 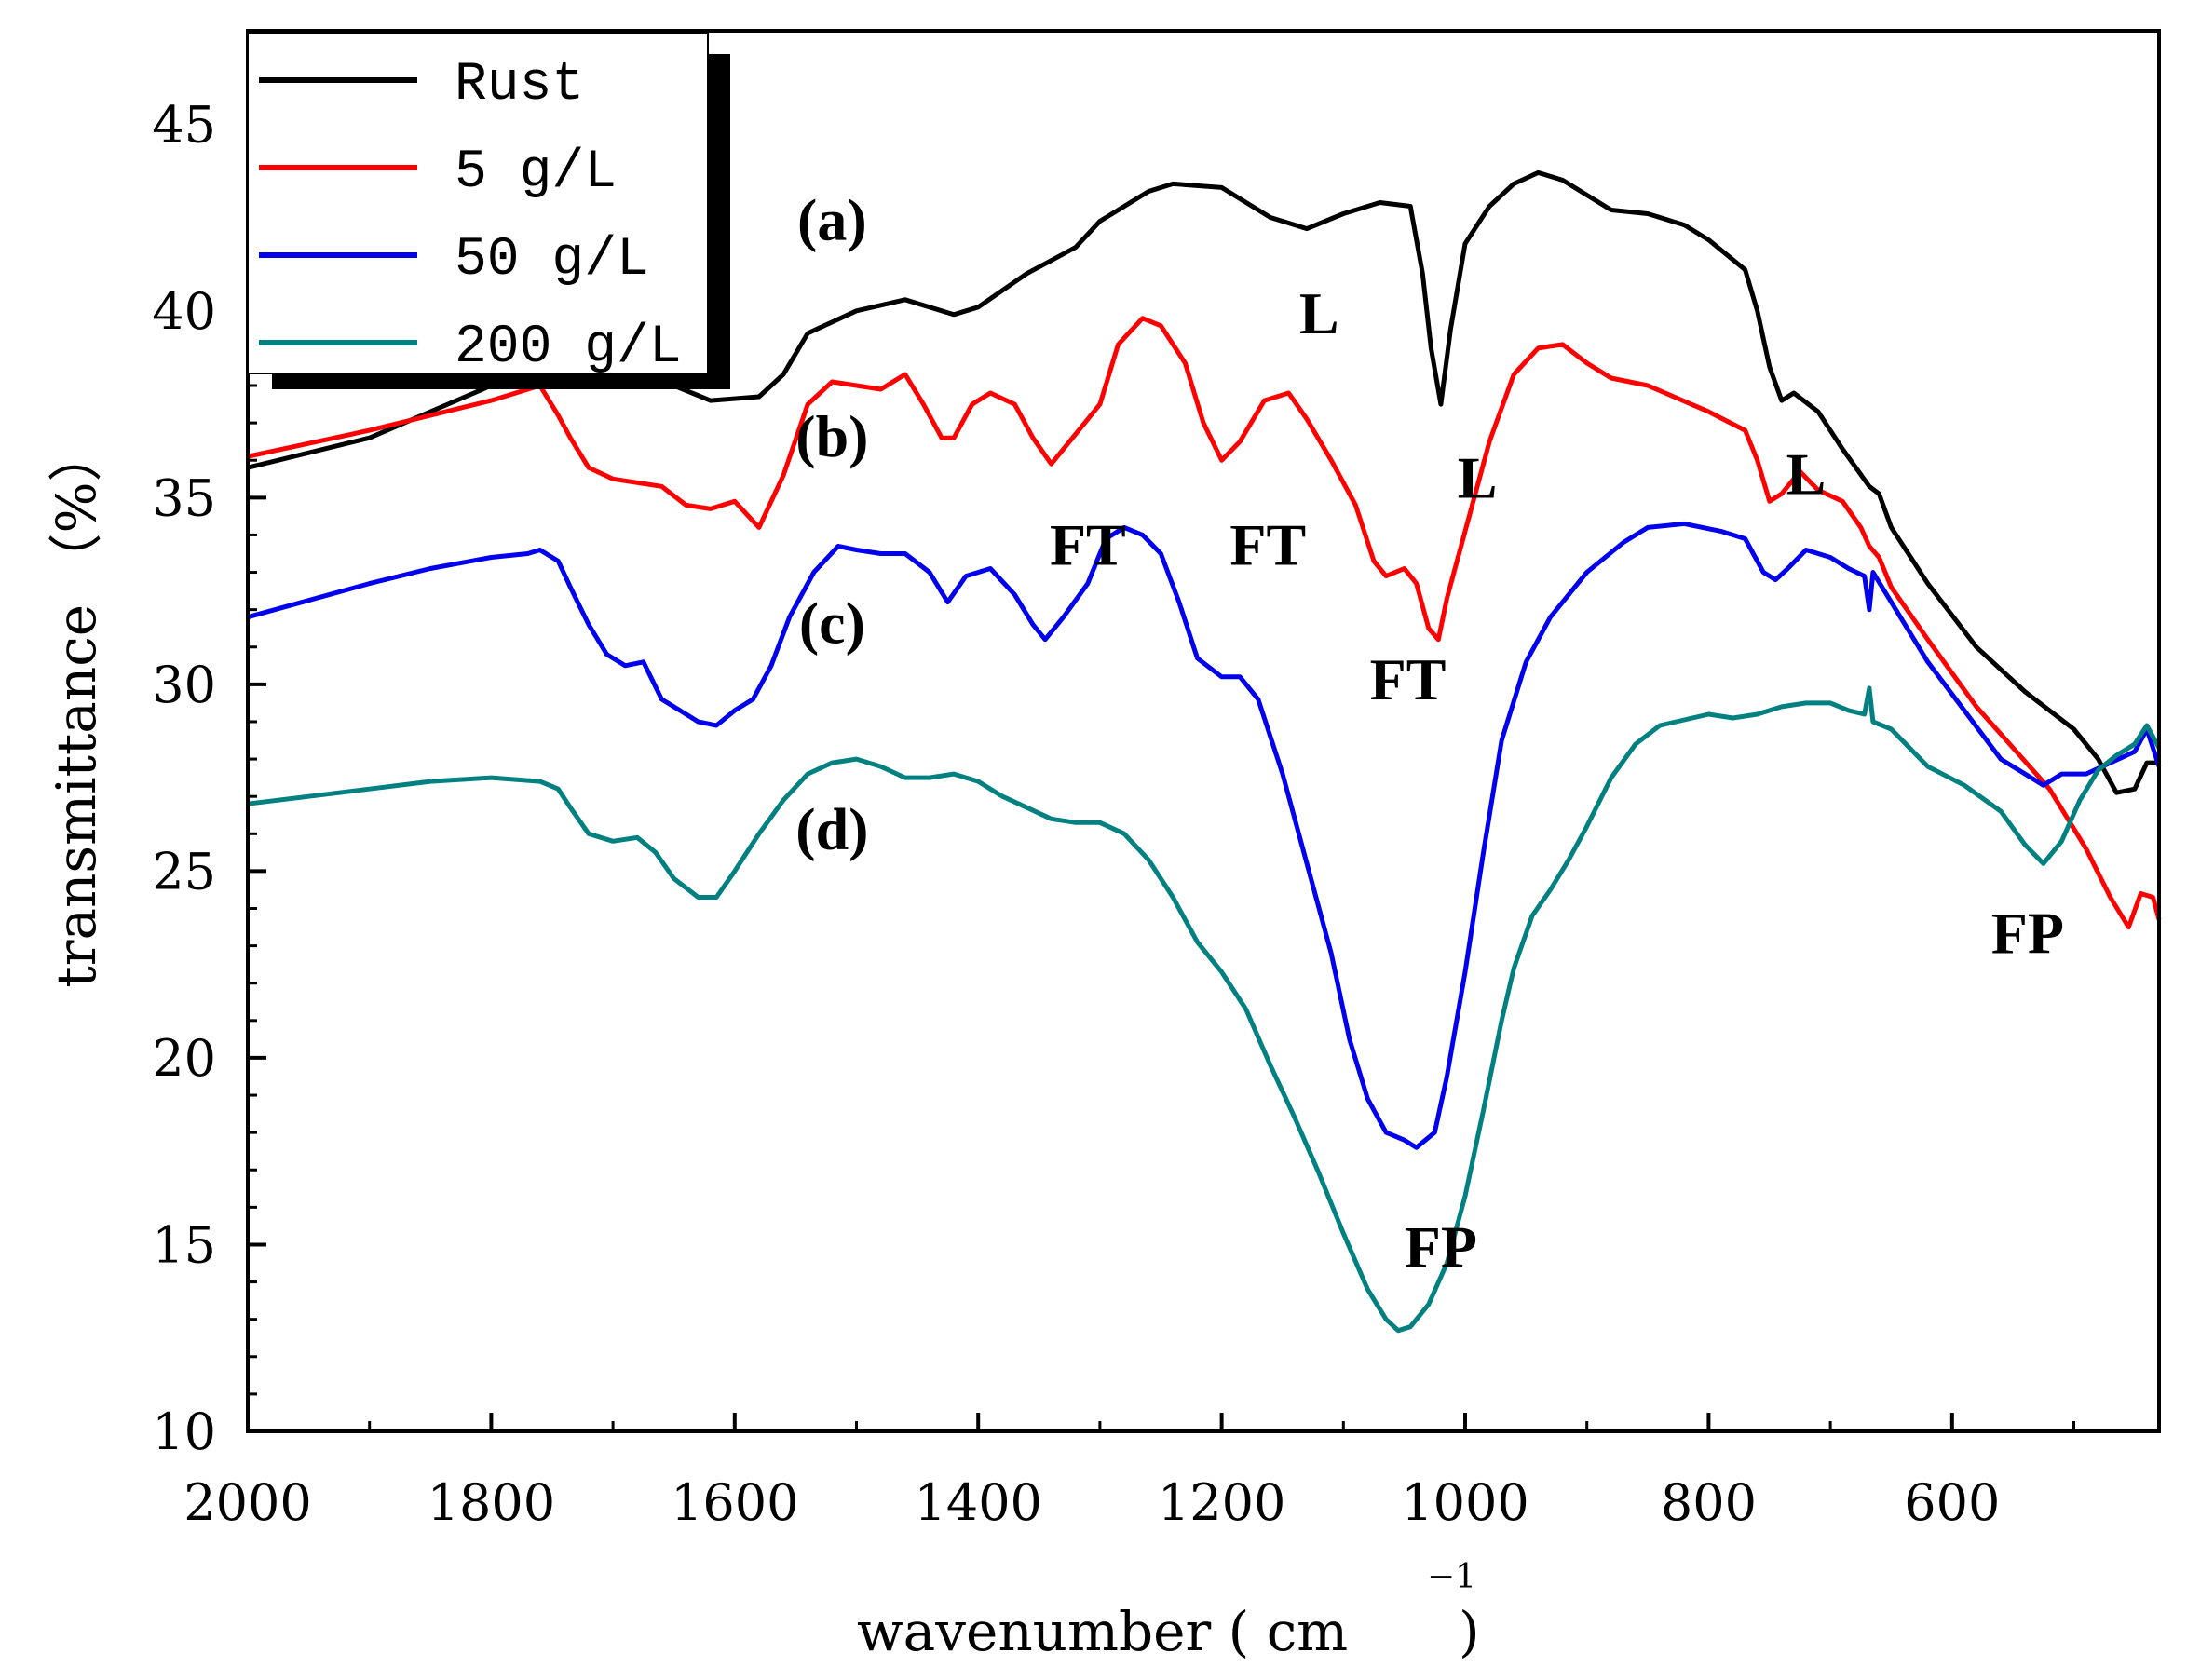 What do you see at coordinates (1221, 1502) in the screenshot?
I see `x-tick-label: 1200` at bounding box center [1221, 1502].